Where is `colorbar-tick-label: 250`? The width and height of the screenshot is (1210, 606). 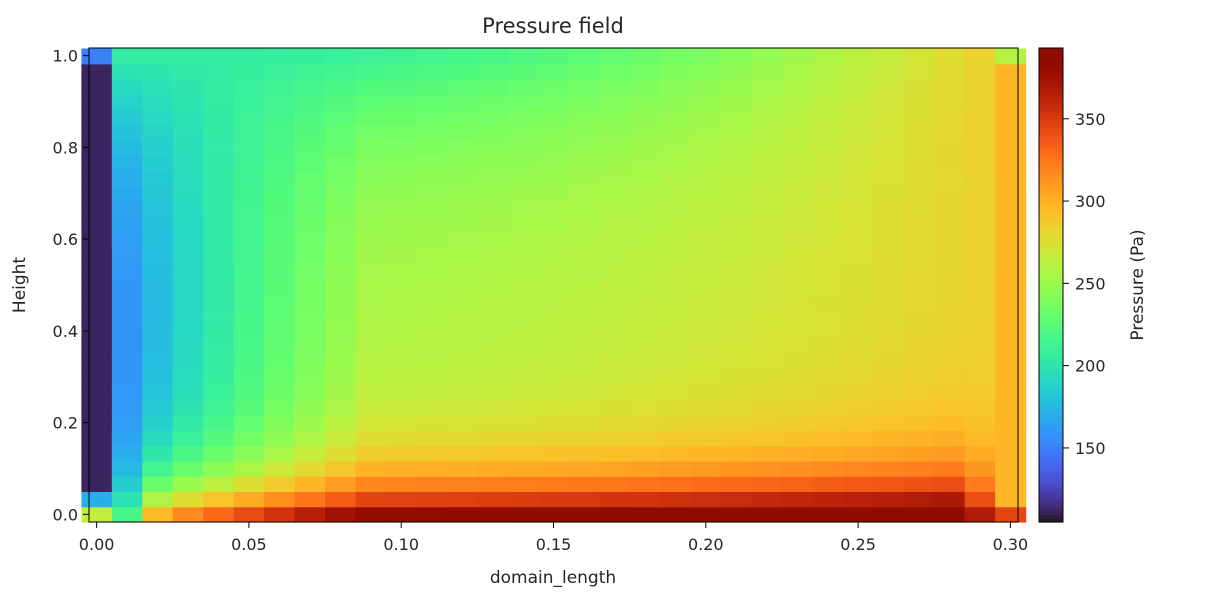
colorbar-tick-label: 250 is located at coordinates (1090, 283).